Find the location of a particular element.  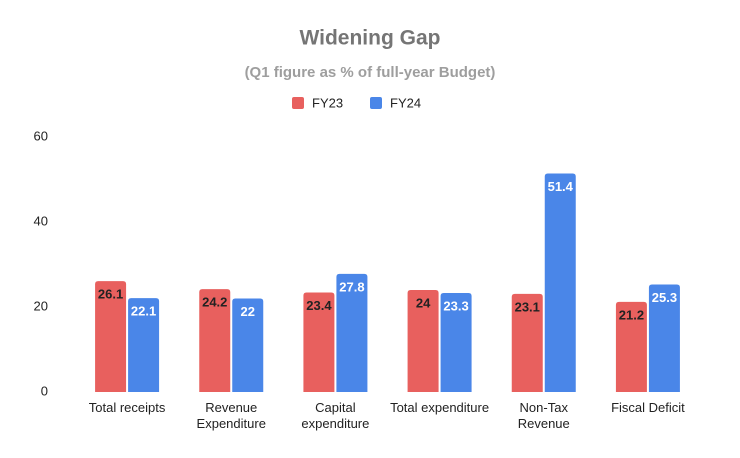

legend-label: FY24 is located at coordinates (405, 102).